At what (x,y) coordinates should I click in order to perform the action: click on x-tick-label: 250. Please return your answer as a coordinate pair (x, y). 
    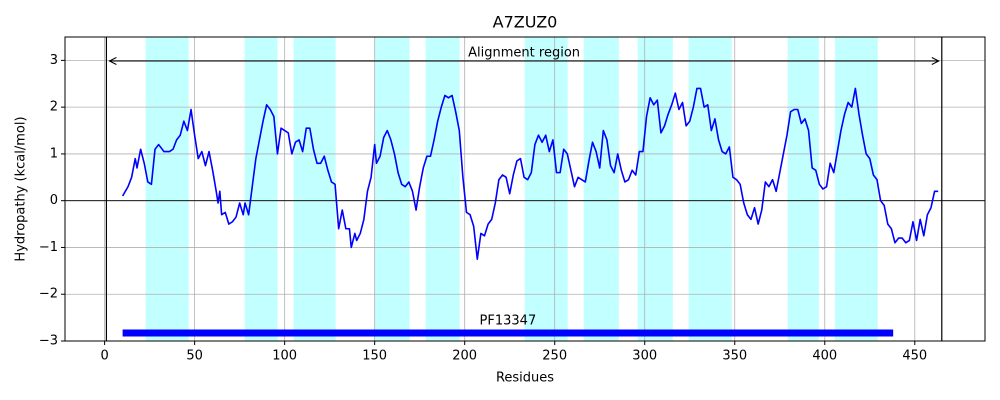
    Looking at the image, I should click on (554, 356).